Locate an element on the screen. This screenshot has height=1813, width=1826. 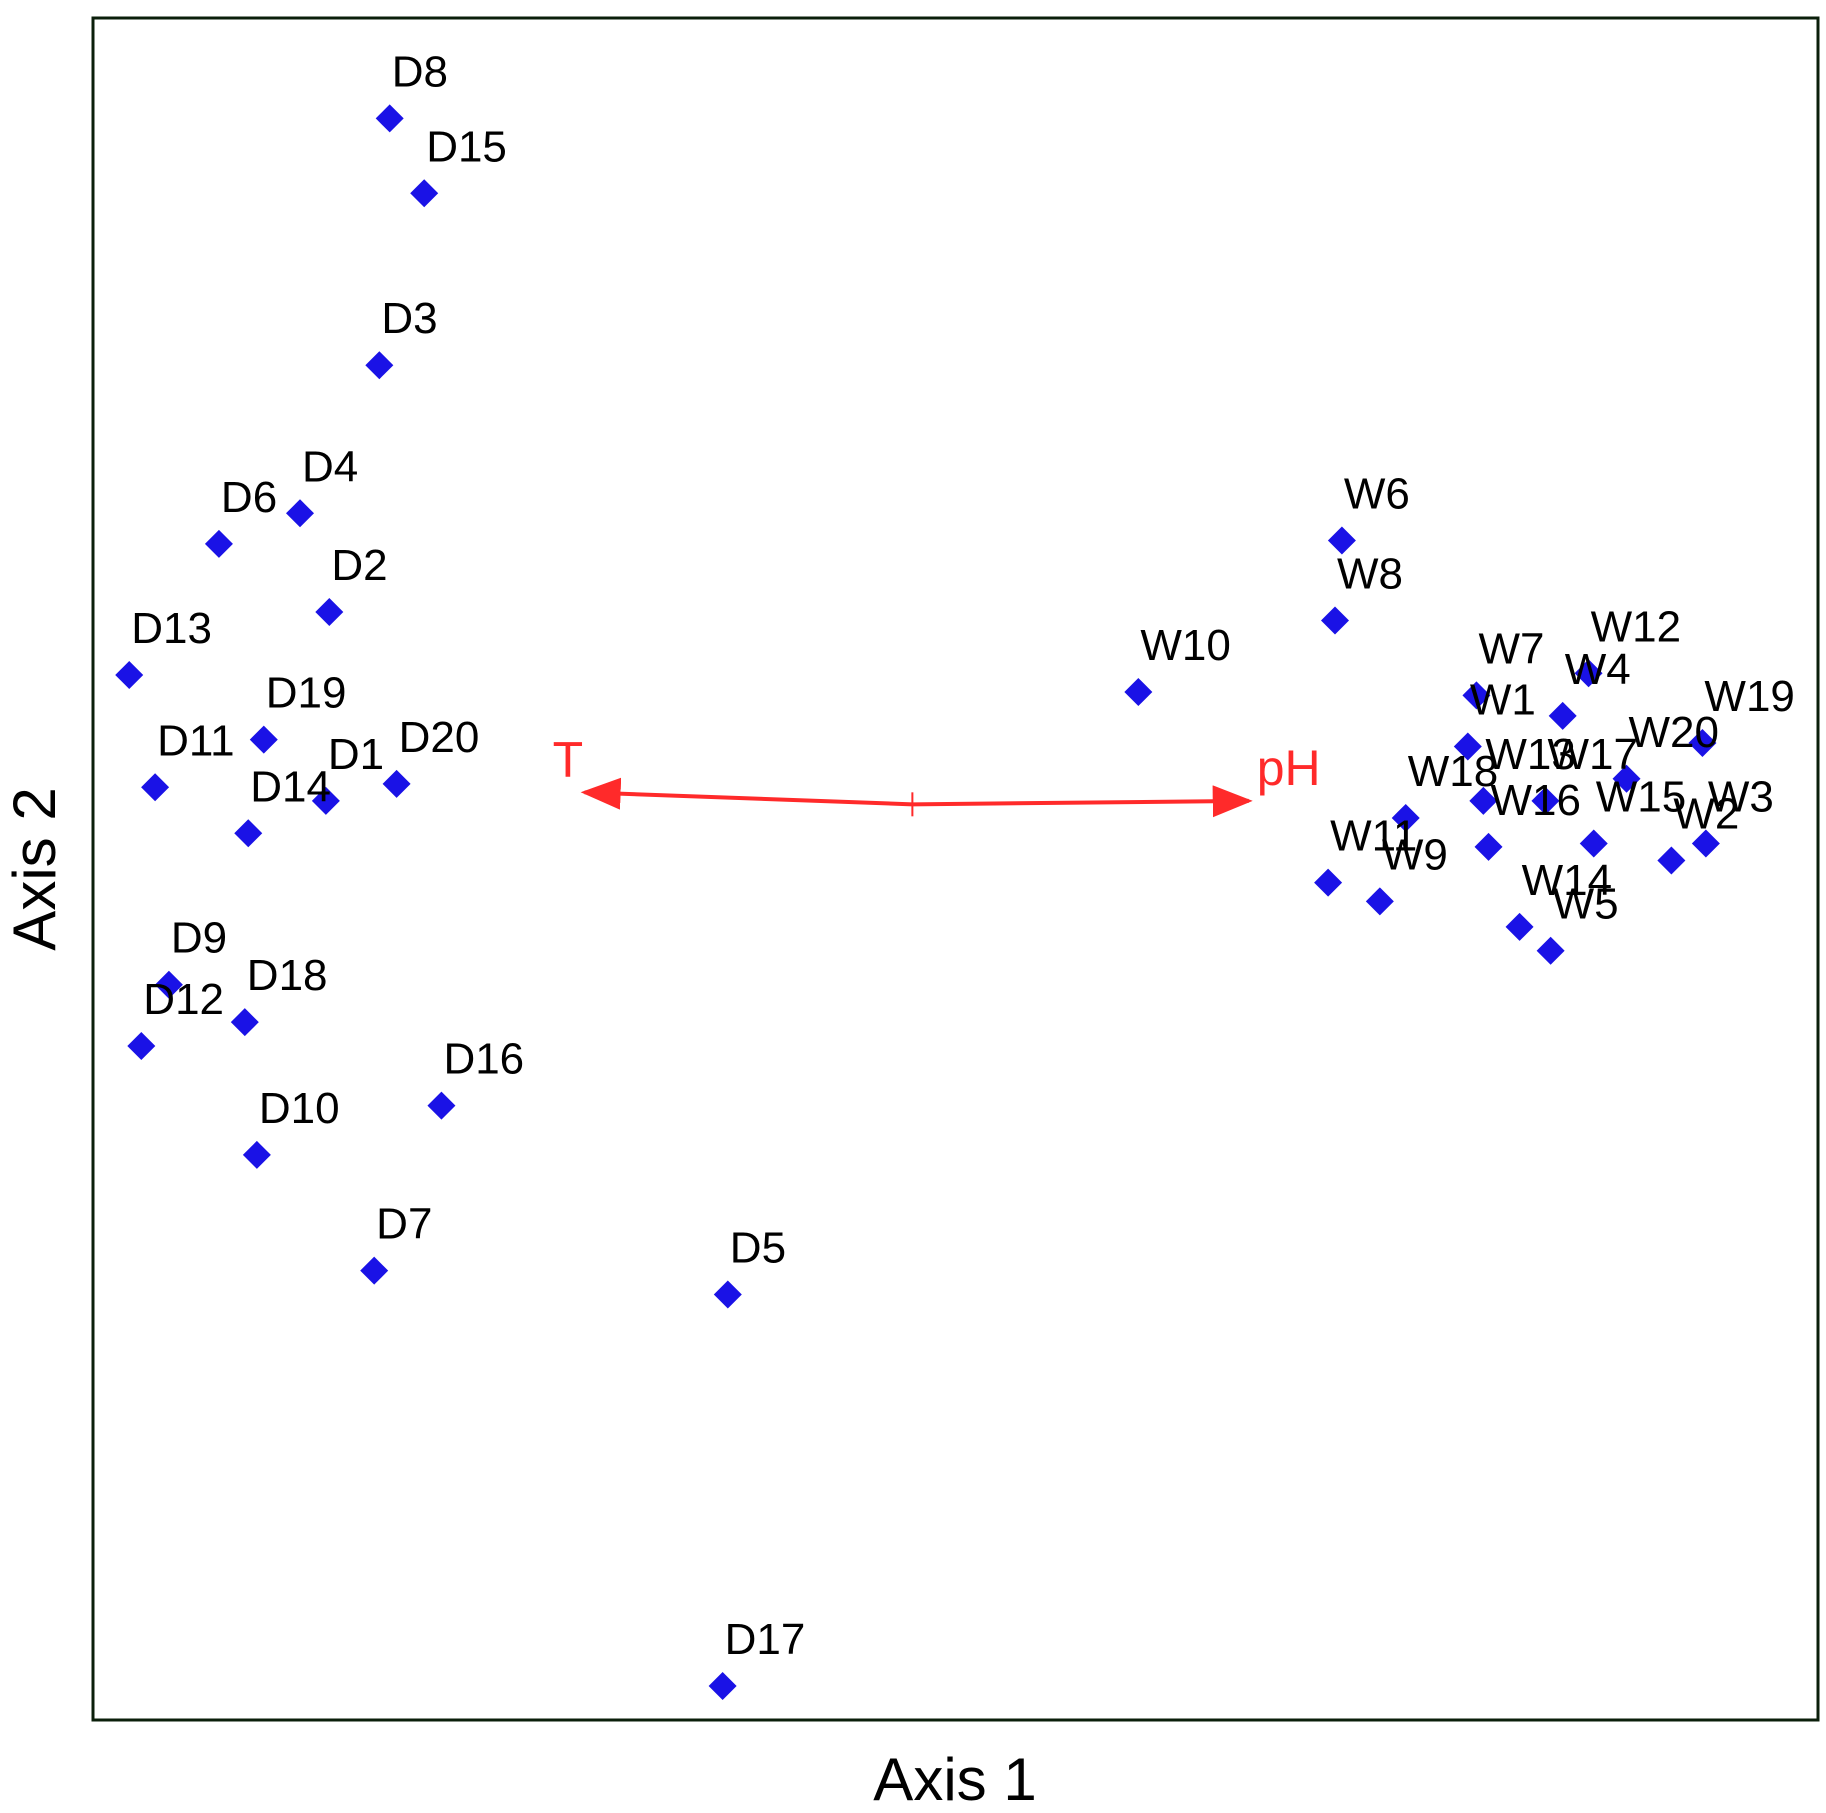
point-d15 is located at coordinates (424, 193).